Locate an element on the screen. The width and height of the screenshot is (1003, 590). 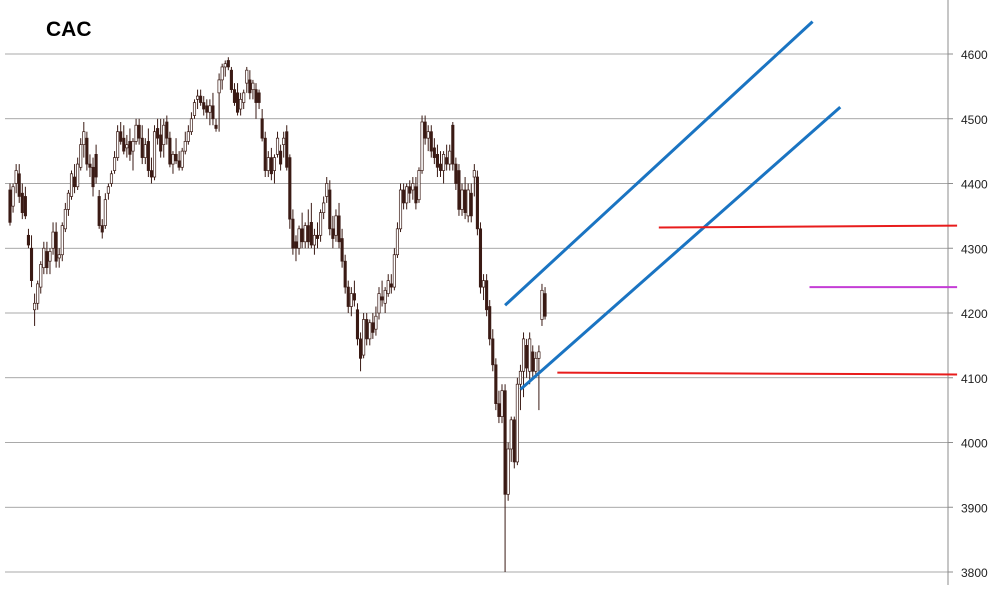
y-axis-tick-label: 4300 is located at coordinates (974, 249).